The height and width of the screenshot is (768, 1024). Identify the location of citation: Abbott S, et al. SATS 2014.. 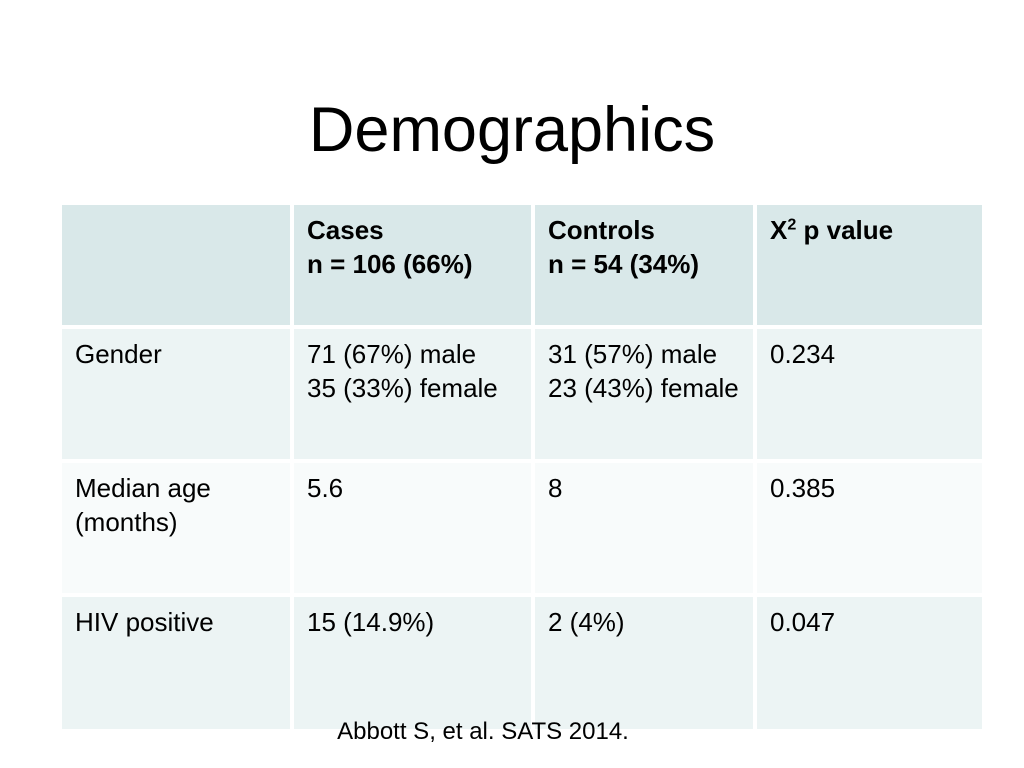
(483, 731).